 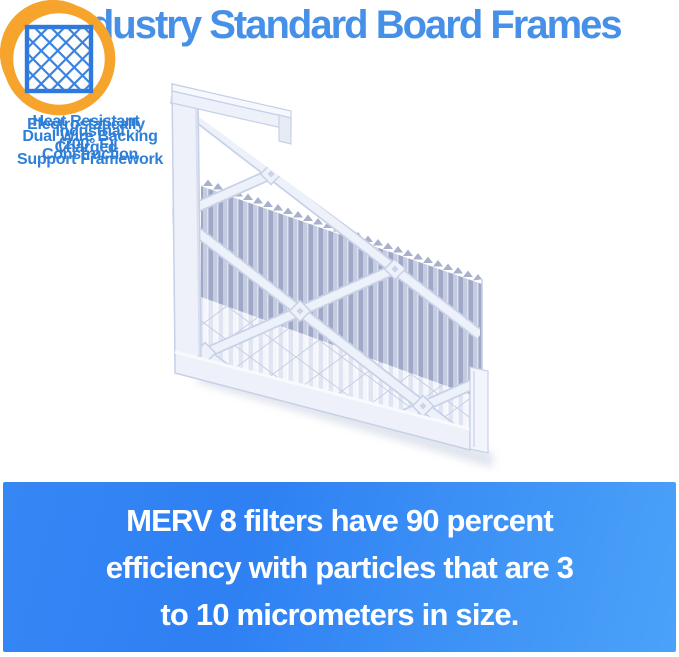 I want to click on feature-label: Industrial Construction, so click(x=90, y=143).